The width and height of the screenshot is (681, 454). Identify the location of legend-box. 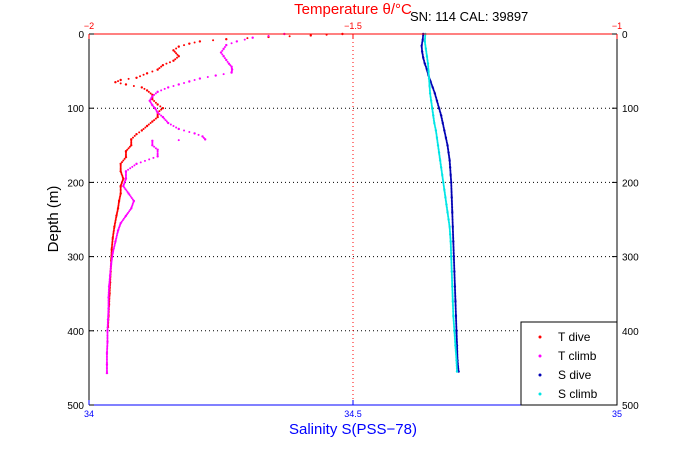
(569, 363).